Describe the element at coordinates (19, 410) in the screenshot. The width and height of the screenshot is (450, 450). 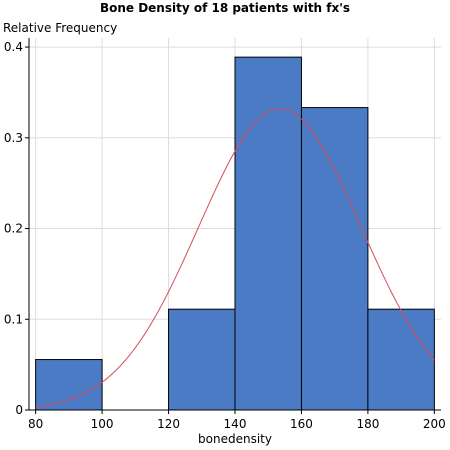
I see `y-tick-label: 0` at that location.